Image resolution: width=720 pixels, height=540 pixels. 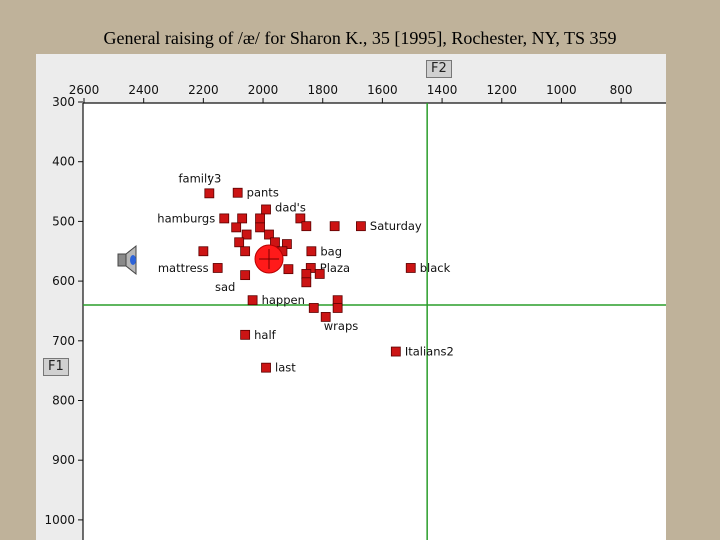 What do you see at coordinates (331, 251) in the screenshot?
I see `data-label: bag` at bounding box center [331, 251].